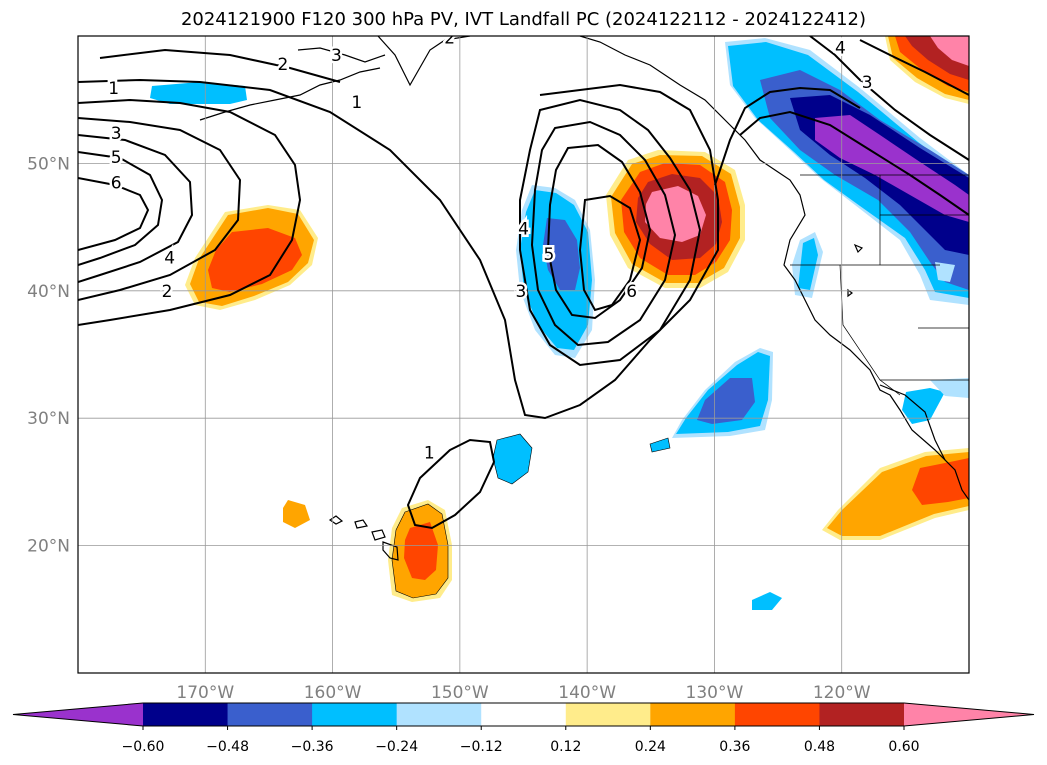  Describe the element at coordinates (767, 601) in the screenshot. I see `shade-neg-small-c` at that location.